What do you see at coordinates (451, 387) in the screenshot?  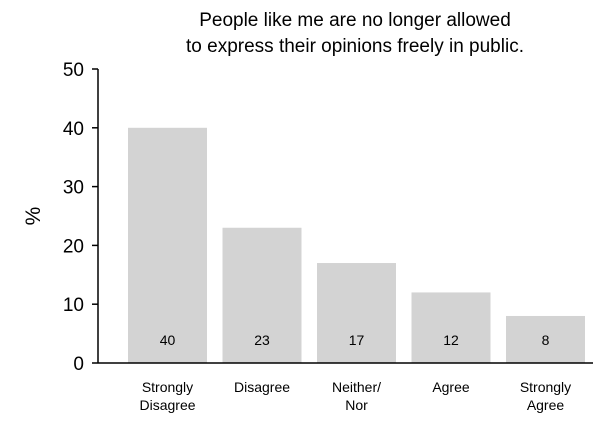 I see `x-category-label-3-line-0: Agree` at bounding box center [451, 387].